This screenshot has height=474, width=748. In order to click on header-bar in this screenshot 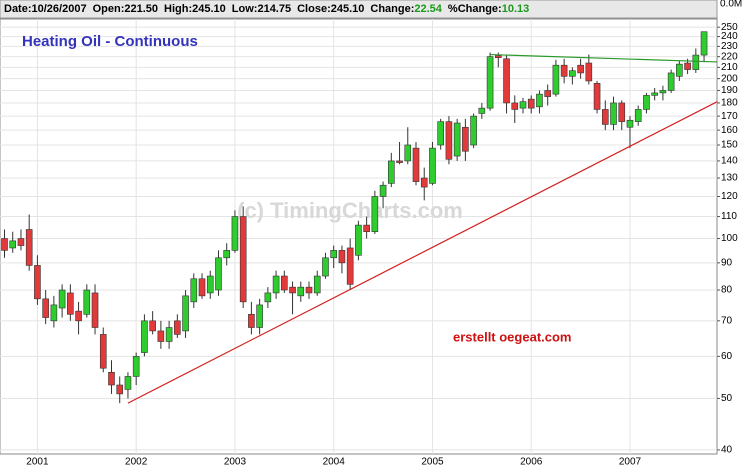, I will do `click(359, 9)`.